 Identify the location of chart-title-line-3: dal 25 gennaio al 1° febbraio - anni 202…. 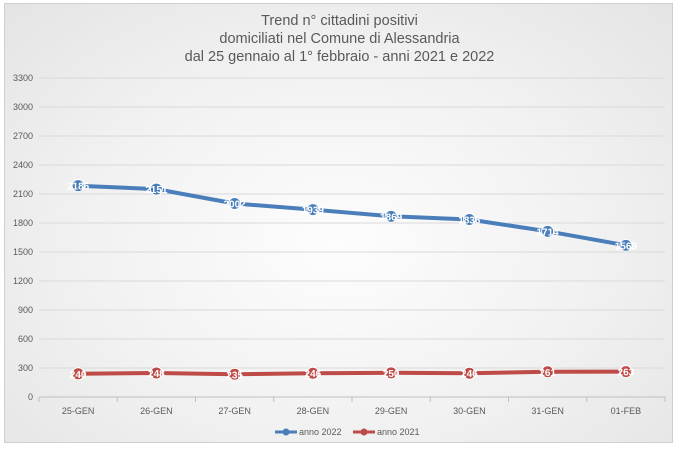
(339, 57).